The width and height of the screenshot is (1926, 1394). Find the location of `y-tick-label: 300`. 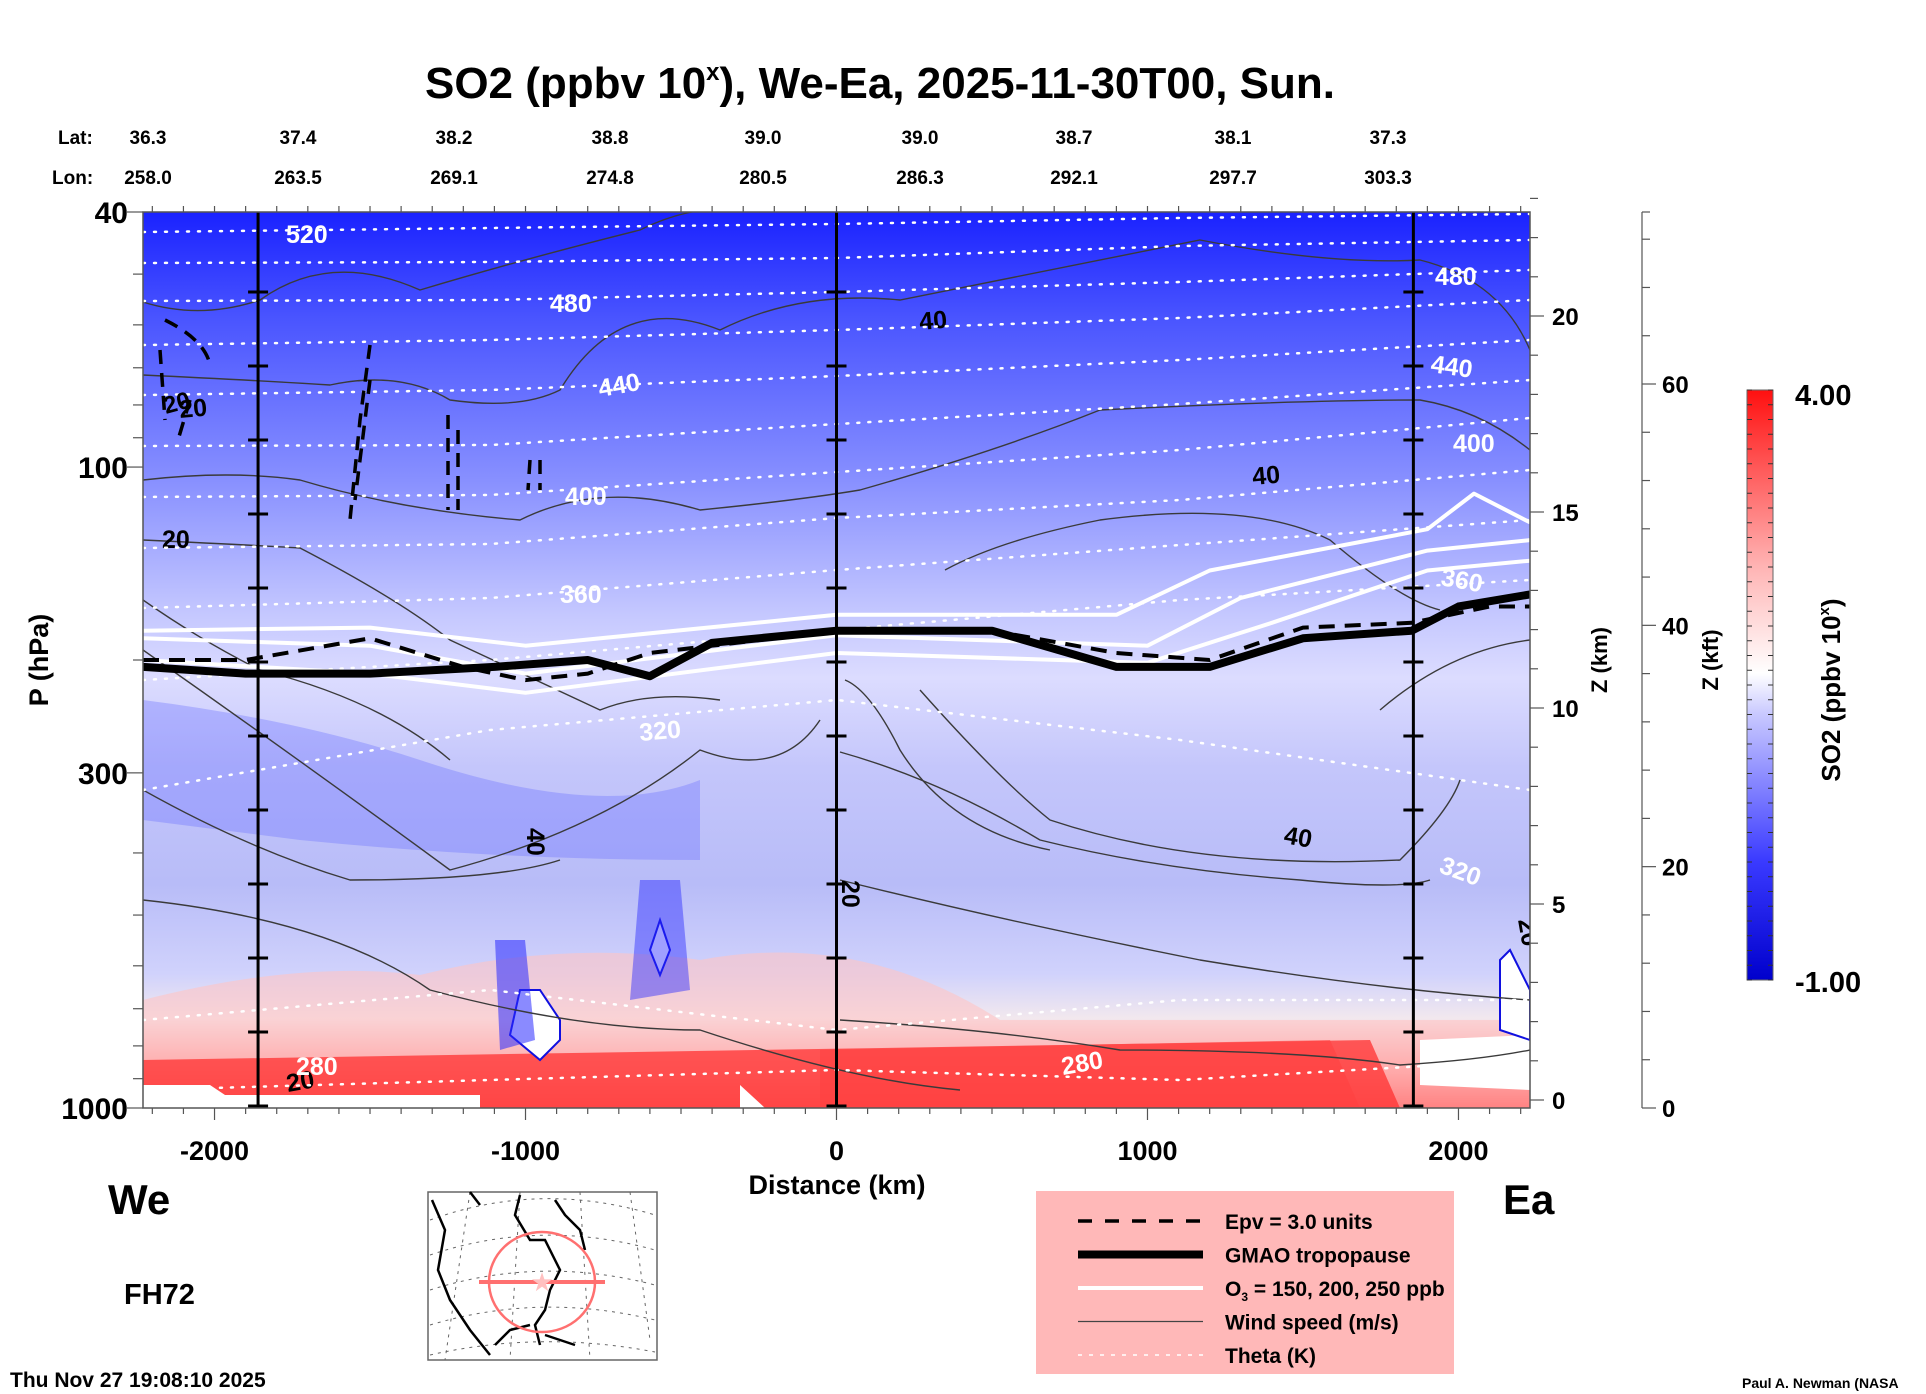

y-tick-label: 300 is located at coordinates (103, 774).